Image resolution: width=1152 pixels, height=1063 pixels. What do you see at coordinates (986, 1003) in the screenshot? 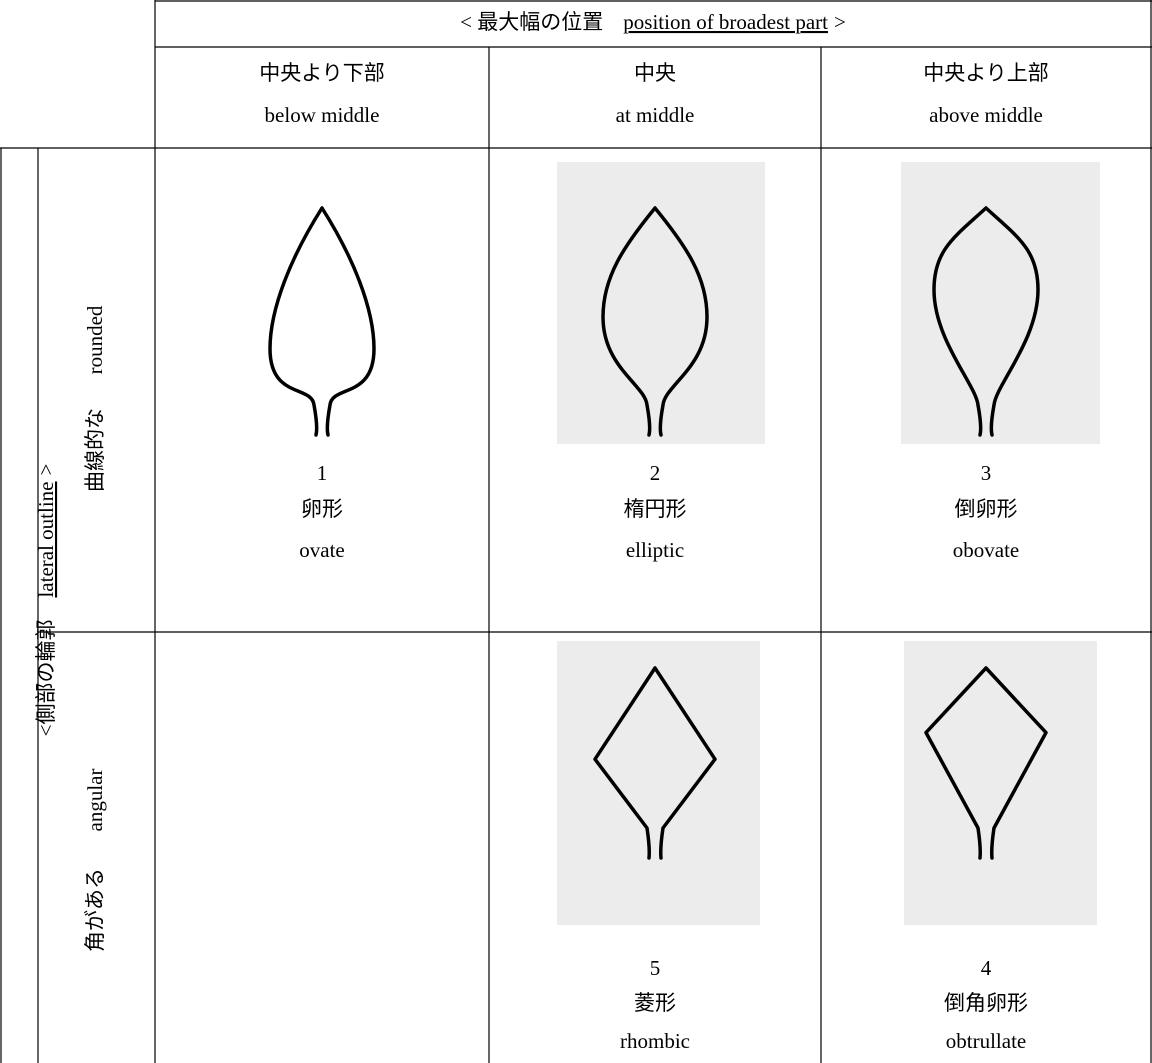
I see `shape-ja: 倒角卵形` at bounding box center [986, 1003].